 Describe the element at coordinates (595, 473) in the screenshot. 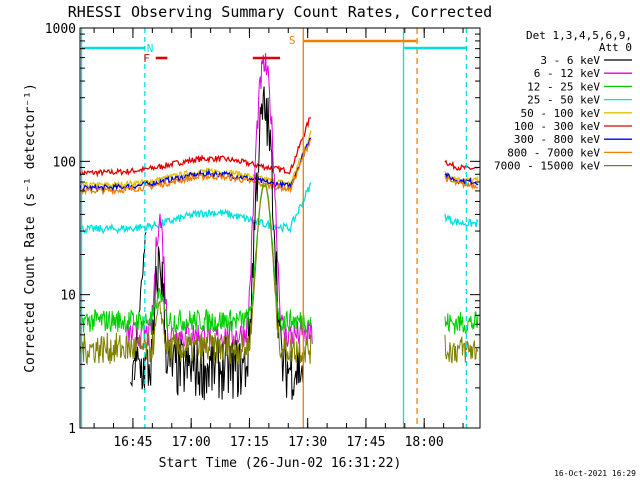

I see `print-timestamp: 16-Oct-2021 16:29` at that location.